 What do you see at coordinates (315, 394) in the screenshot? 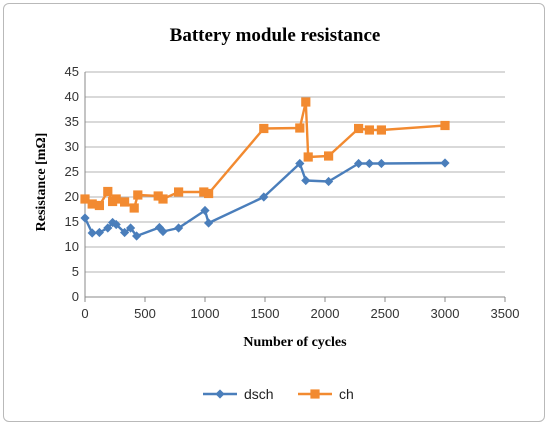
I see `legend-marker-ch` at bounding box center [315, 394].